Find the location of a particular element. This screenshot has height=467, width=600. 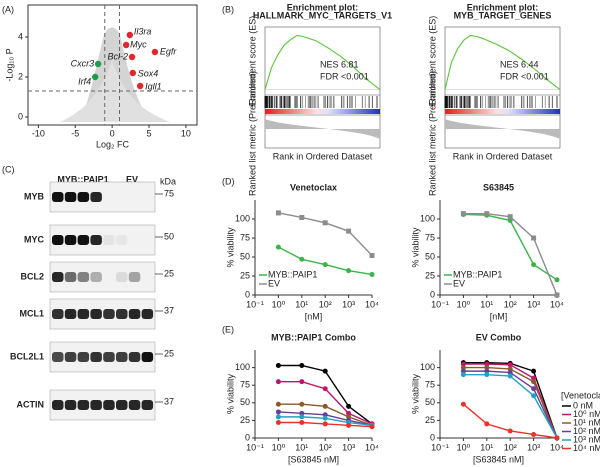

es-curve is located at coordinates (322, 62).